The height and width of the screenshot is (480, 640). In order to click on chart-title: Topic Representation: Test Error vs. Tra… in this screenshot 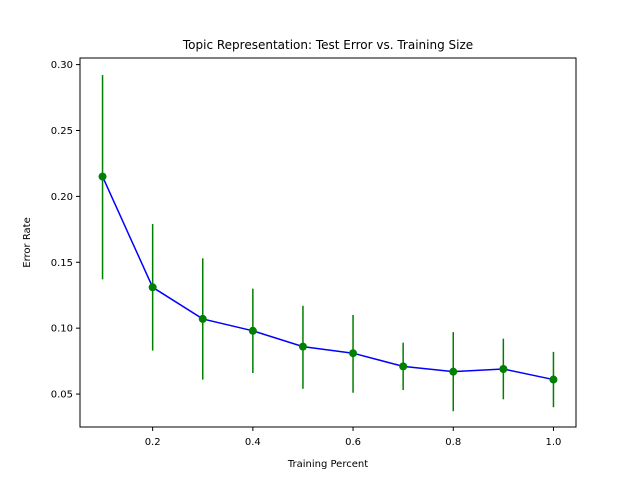, I will do `click(327, 45)`.